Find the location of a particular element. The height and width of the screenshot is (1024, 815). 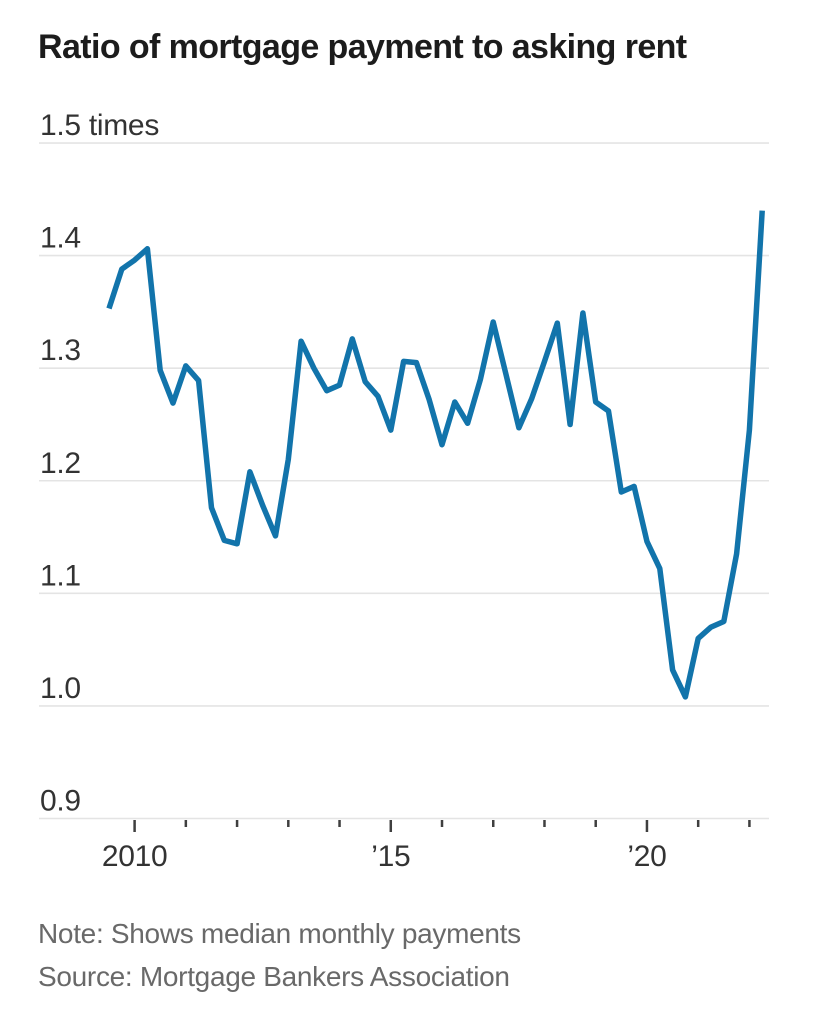

x-axis-label: 2010 is located at coordinates (135, 856).